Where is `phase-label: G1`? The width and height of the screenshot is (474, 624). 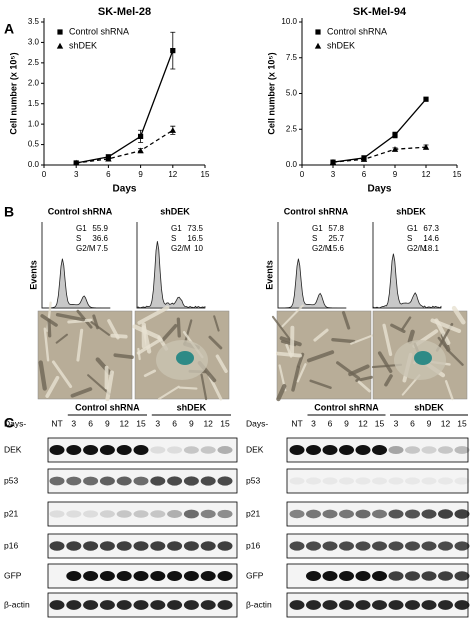
phase-label: G1 is located at coordinates (412, 228).